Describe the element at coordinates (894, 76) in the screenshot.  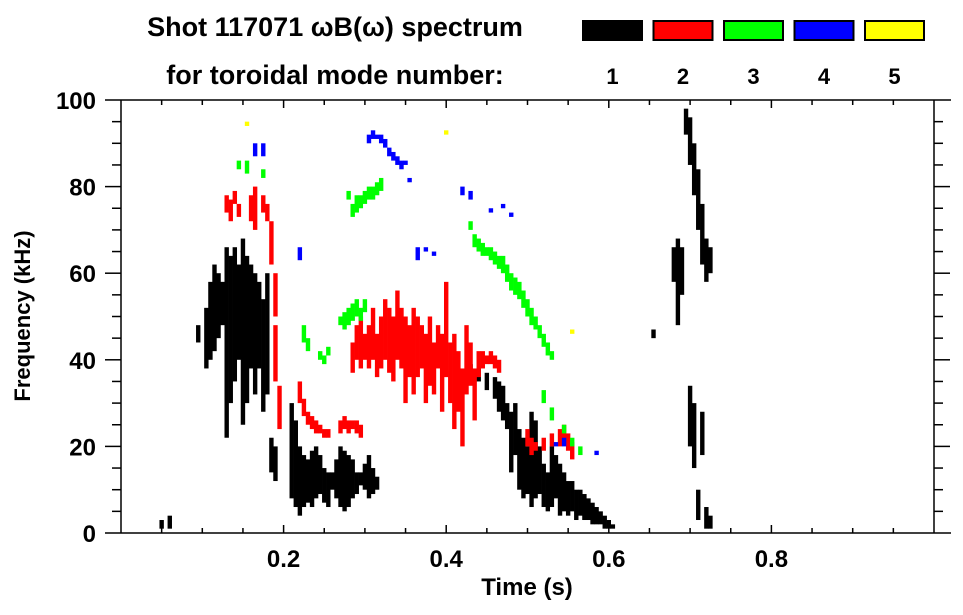
I see `legend-label-mode-5: 5` at that location.